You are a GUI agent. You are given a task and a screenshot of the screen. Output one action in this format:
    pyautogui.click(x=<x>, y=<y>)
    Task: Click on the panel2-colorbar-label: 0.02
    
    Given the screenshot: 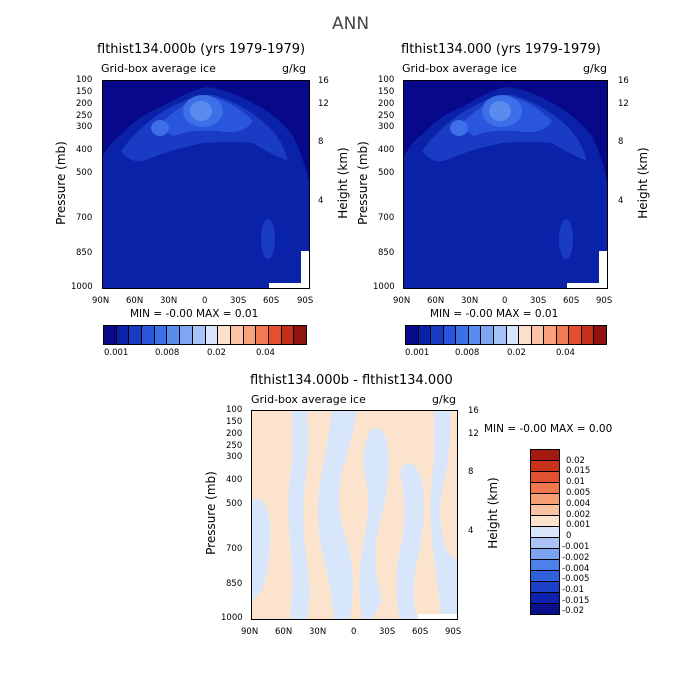 What is the action you would take?
    pyautogui.click(x=516, y=353)
    